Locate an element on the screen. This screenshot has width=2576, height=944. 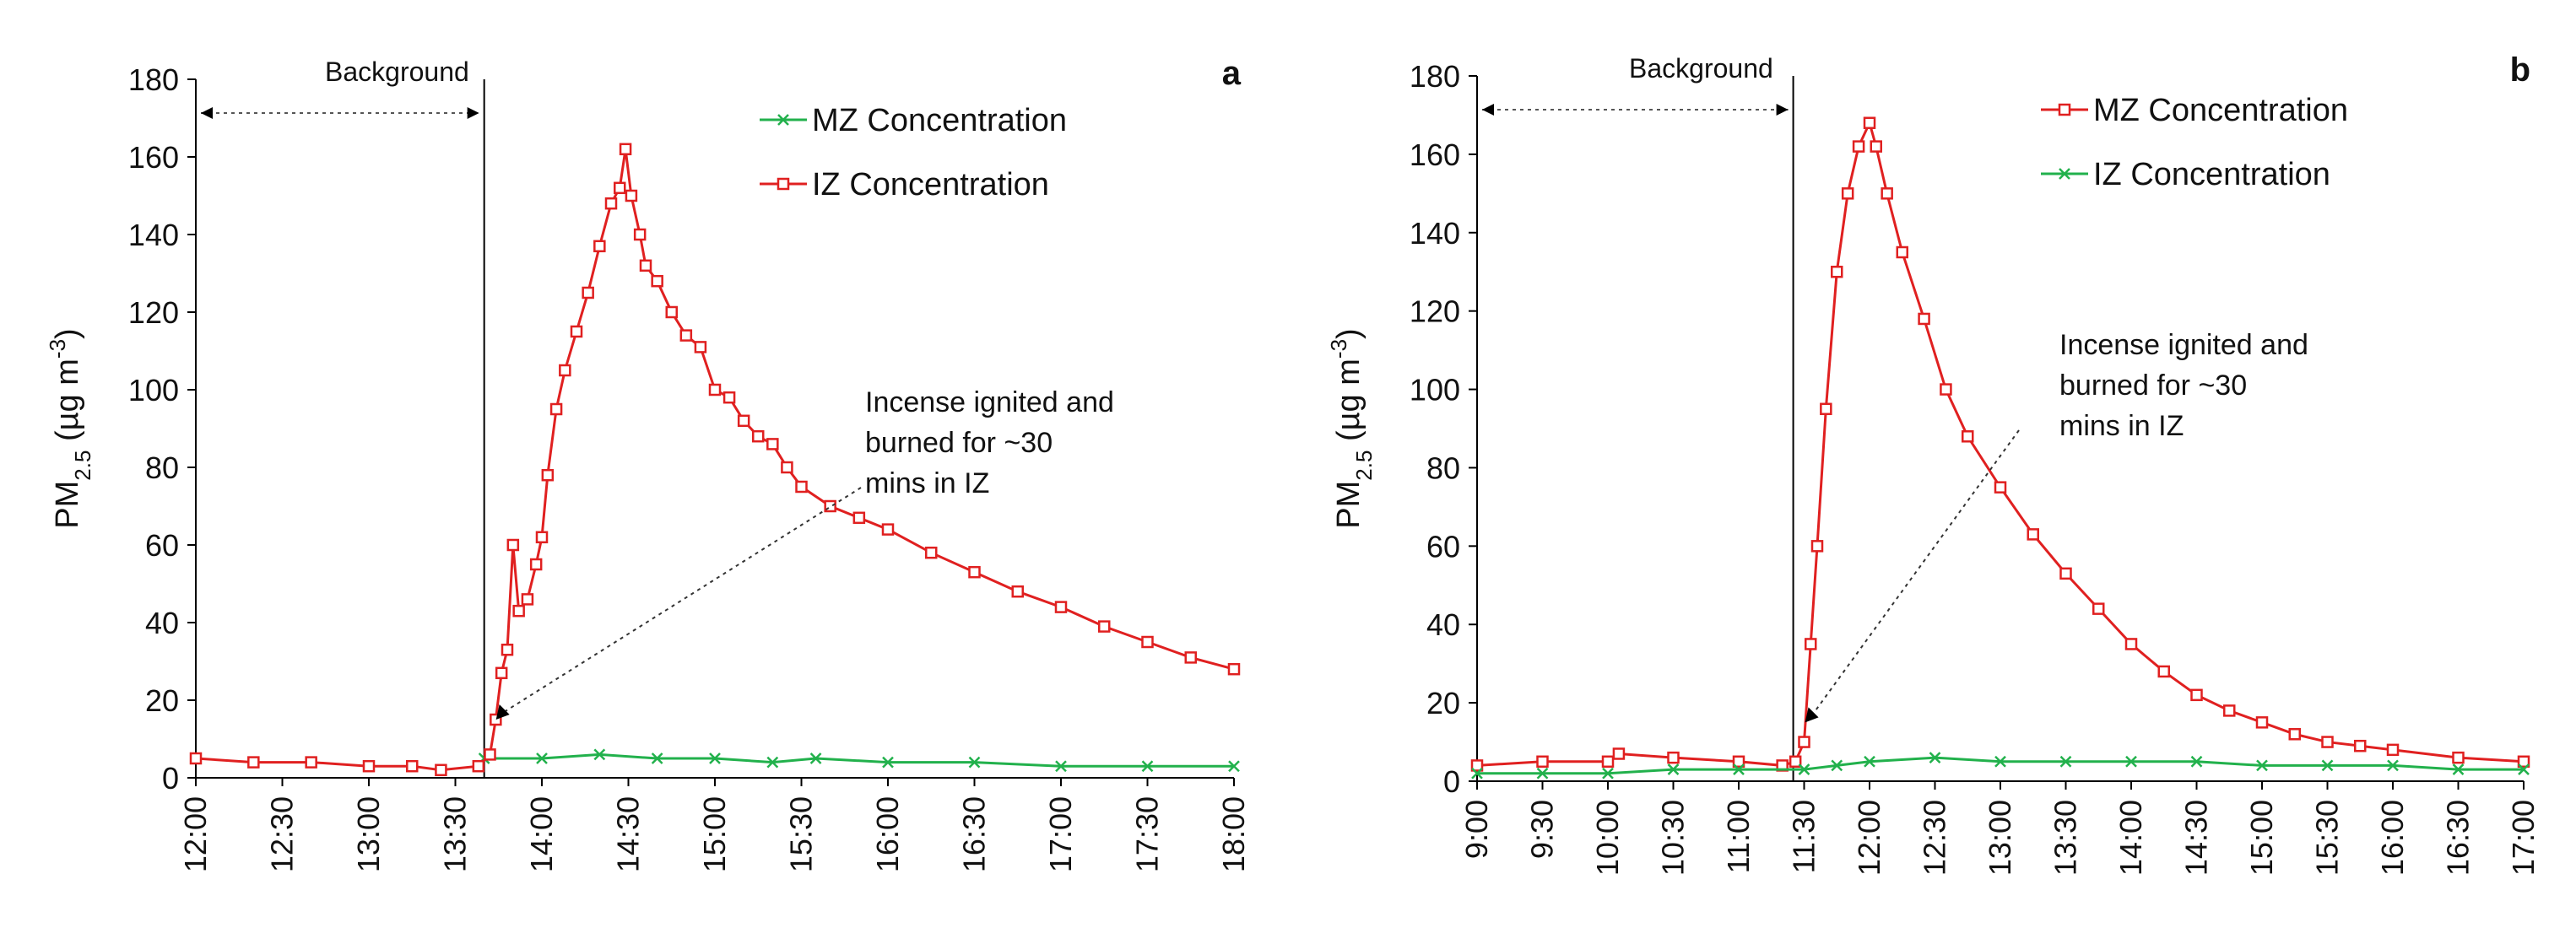
x-tick-label: 15:00 is located at coordinates (2261, 838).